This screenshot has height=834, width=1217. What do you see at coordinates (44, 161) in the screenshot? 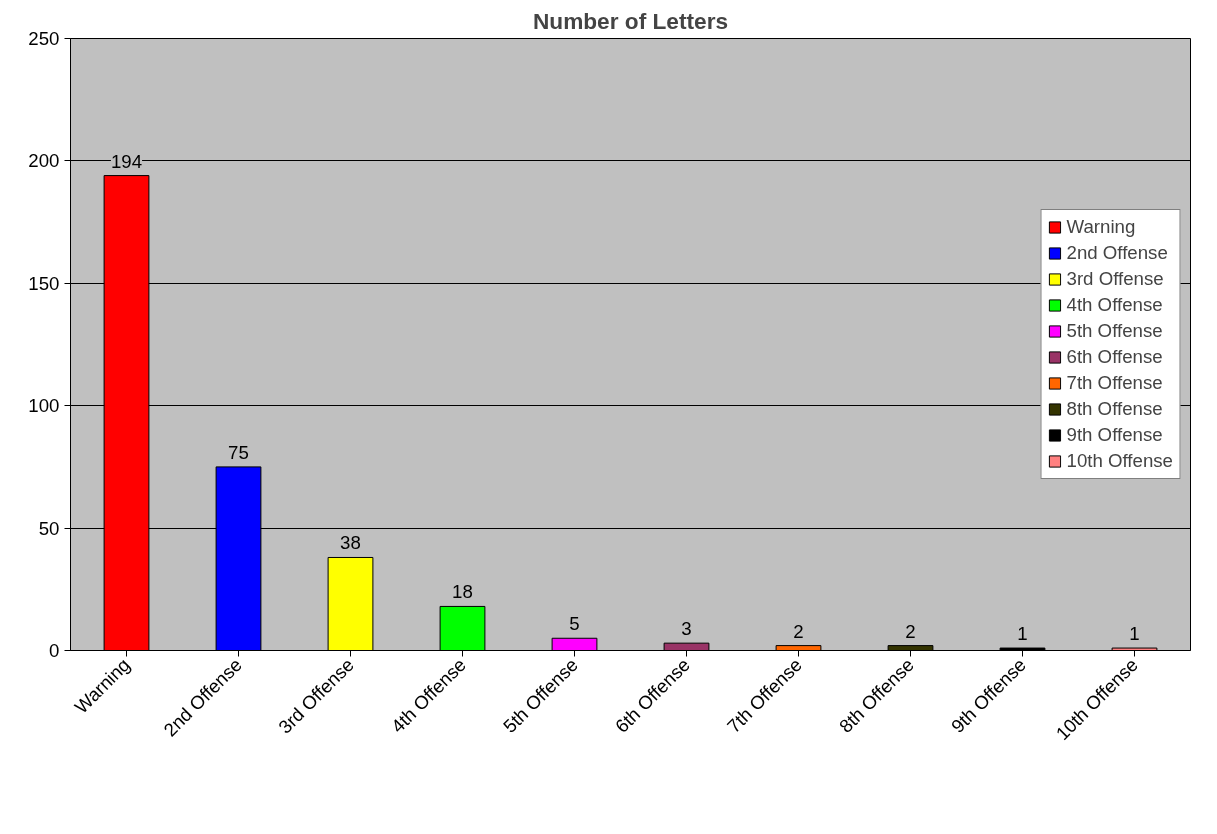
I see `y-tick-label: 200` at bounding box center [44, 161].